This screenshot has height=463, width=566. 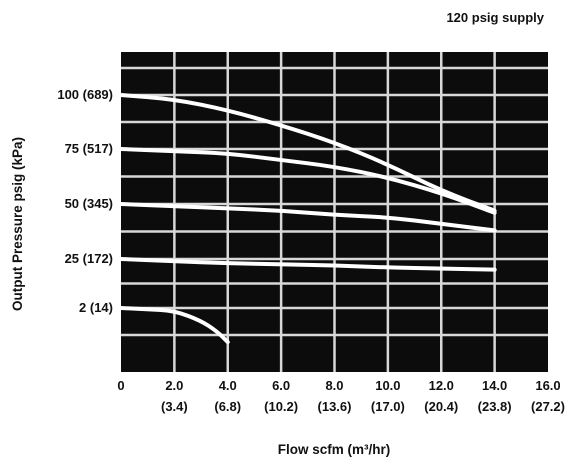 What do you see at coordinates (335, 406) in the screenshot?
I see `x-tick-sublabel: (13.6)` at bounding box center [335, 406].